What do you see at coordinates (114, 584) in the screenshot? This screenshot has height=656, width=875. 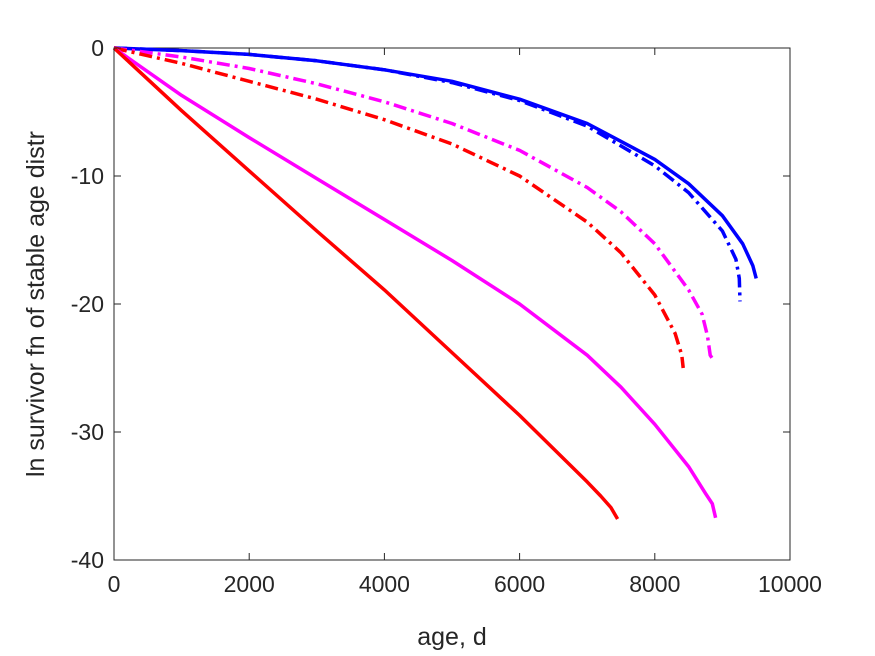 I see `x-tick-label: 0` at bounding box center [114, 584].